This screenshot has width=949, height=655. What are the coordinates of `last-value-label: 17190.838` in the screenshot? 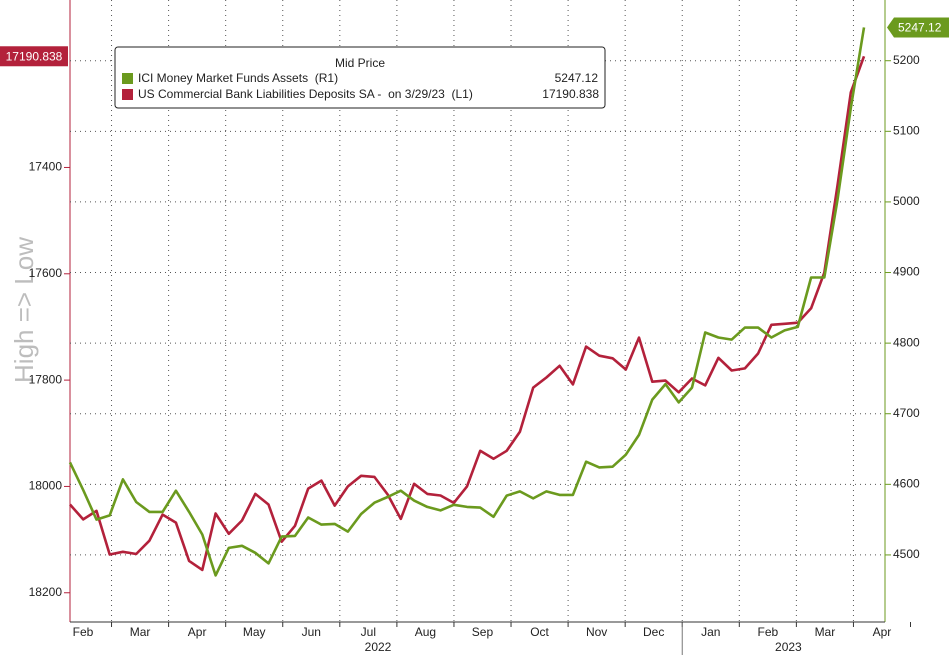 It's located at (34, 56).